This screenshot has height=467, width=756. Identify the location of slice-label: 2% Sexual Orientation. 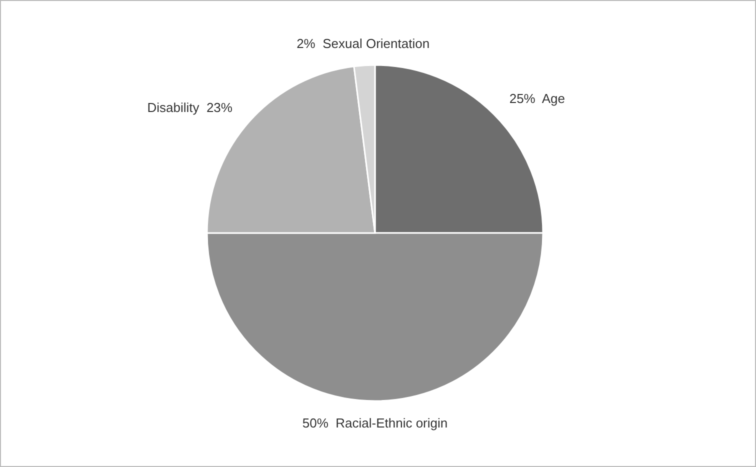
(363, 43).